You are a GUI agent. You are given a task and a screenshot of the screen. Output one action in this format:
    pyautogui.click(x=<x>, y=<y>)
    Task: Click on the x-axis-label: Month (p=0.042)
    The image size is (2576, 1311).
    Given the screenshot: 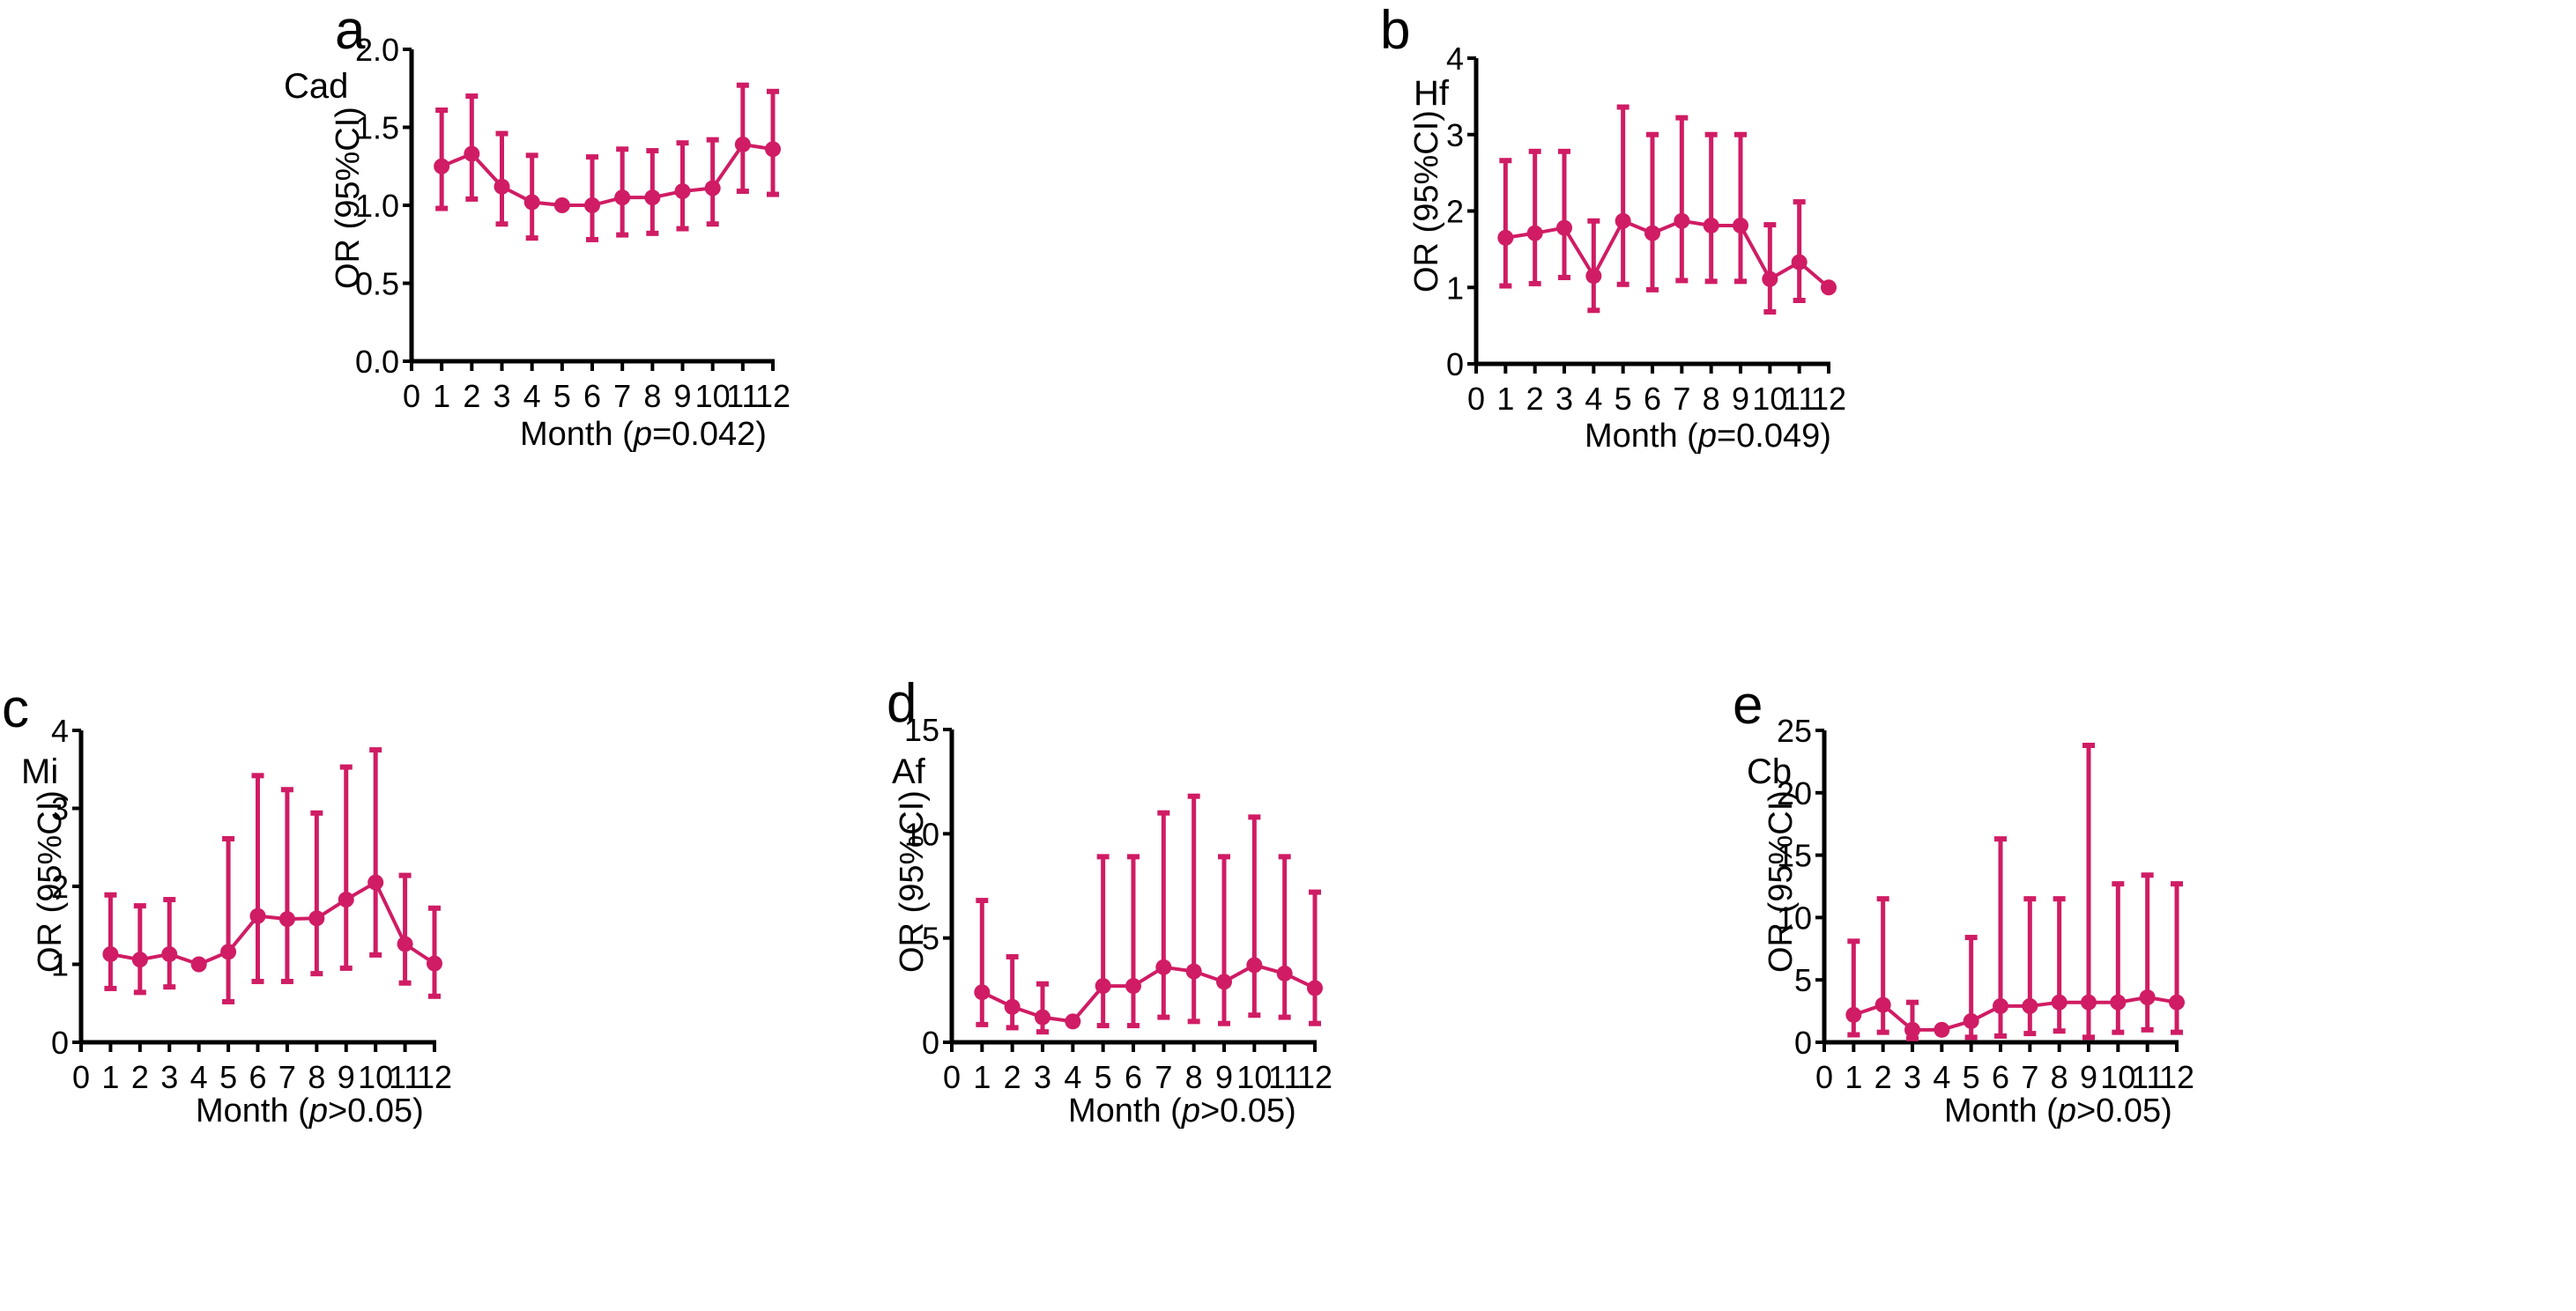 What is the action you would take?
    pyautogui.click(x=643, y=435)
    